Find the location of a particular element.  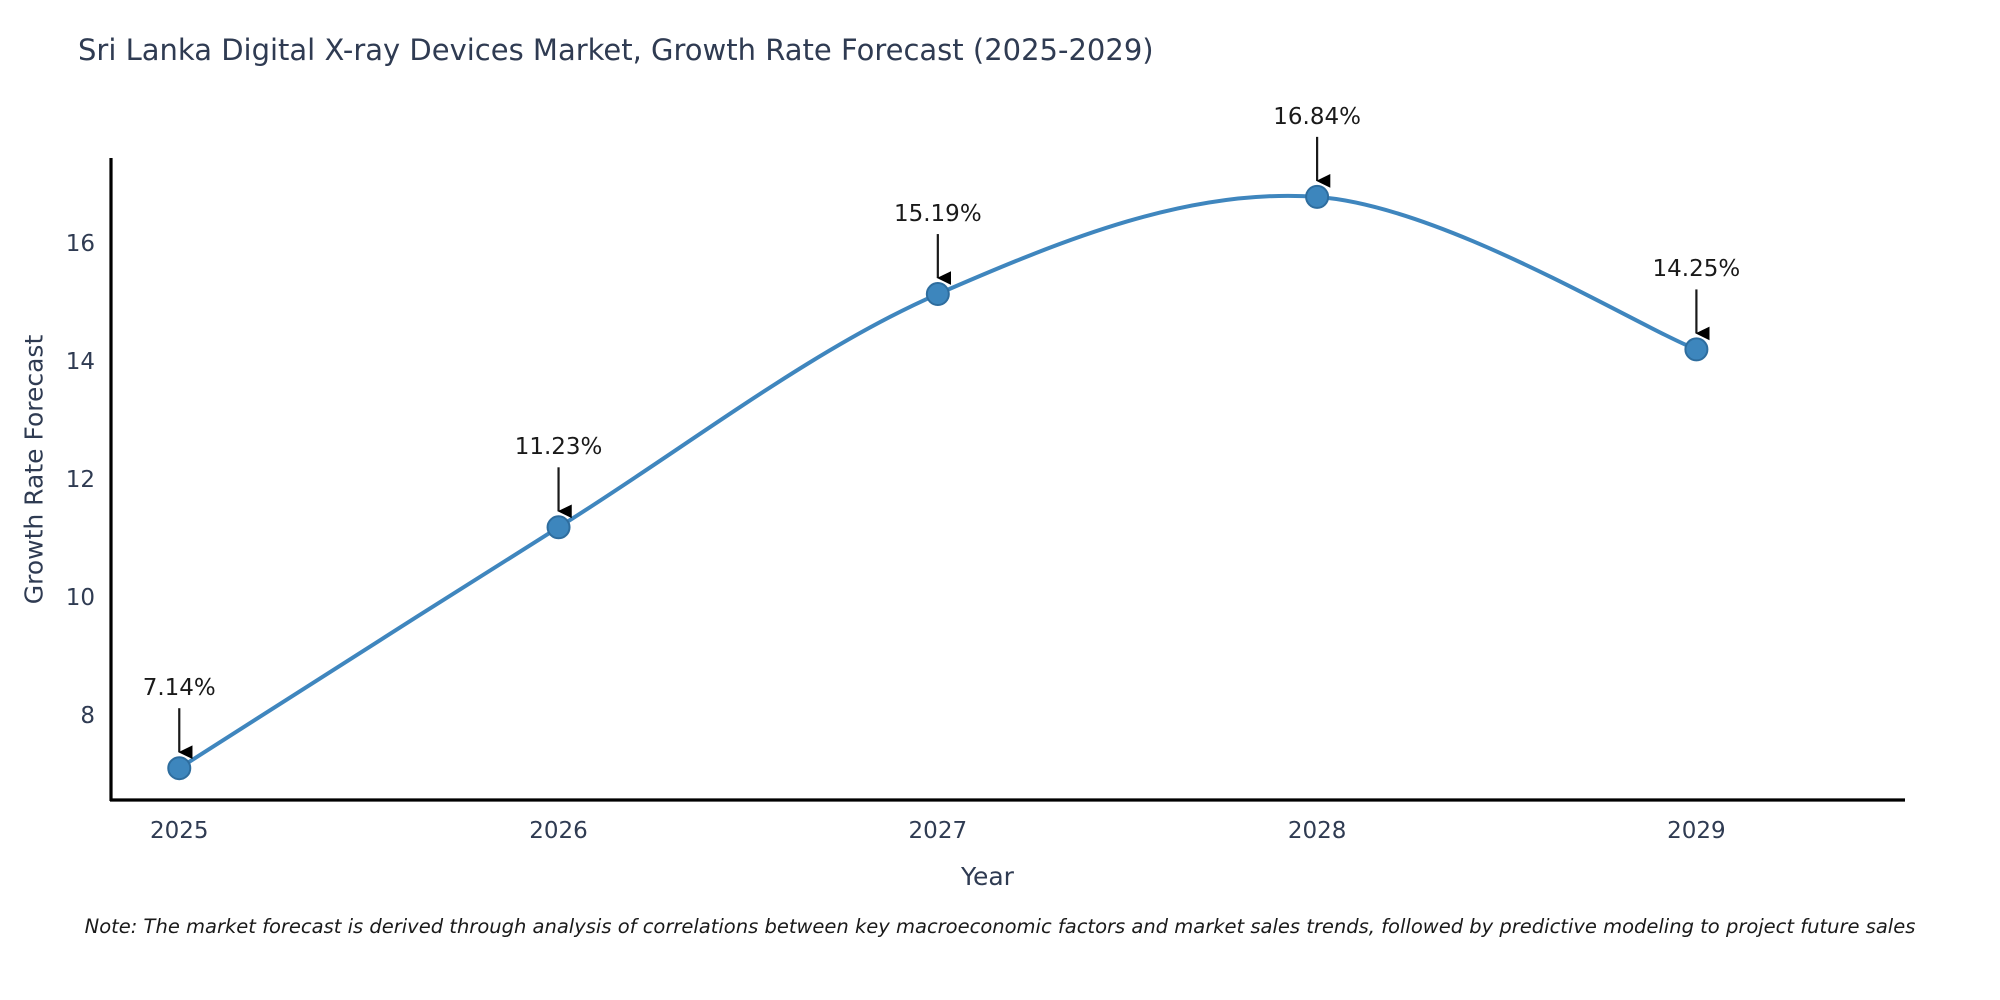

data-point-value-label: 7.14% is located at coordinates (179, 688).